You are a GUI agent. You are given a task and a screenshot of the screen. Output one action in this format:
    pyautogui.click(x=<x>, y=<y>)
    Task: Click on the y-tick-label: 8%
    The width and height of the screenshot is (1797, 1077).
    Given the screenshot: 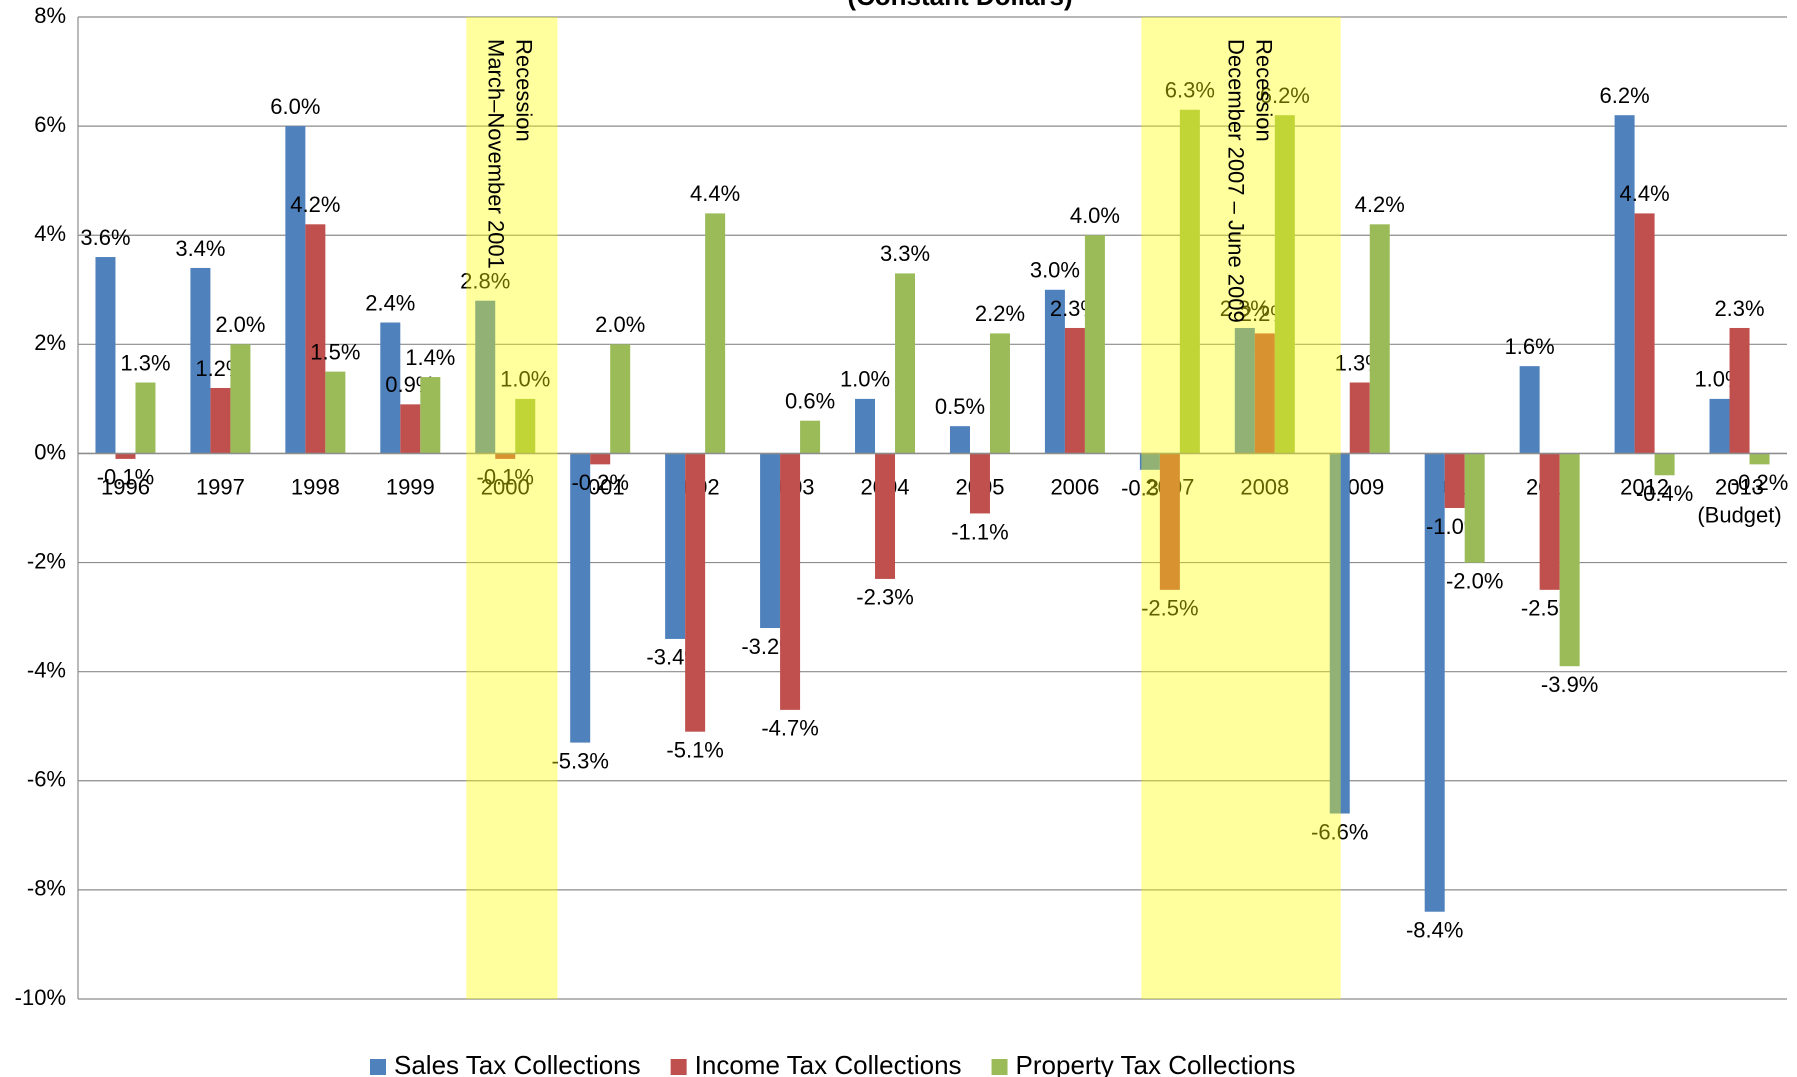 What is the action you would take?
    pyautogui.click(x=50, y=15)
    